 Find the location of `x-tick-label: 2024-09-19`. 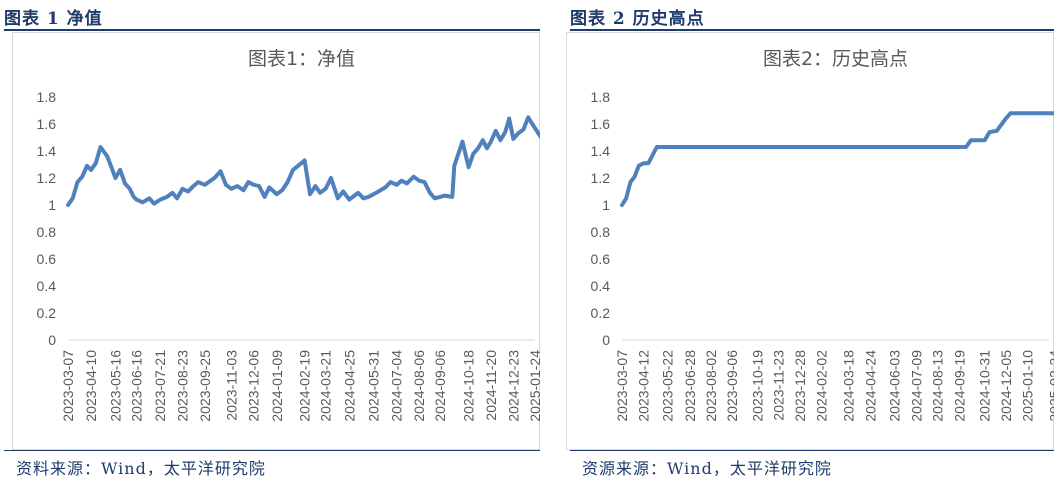

x-tick-label: 2024-09-19 is located at coordinates (960, 386).